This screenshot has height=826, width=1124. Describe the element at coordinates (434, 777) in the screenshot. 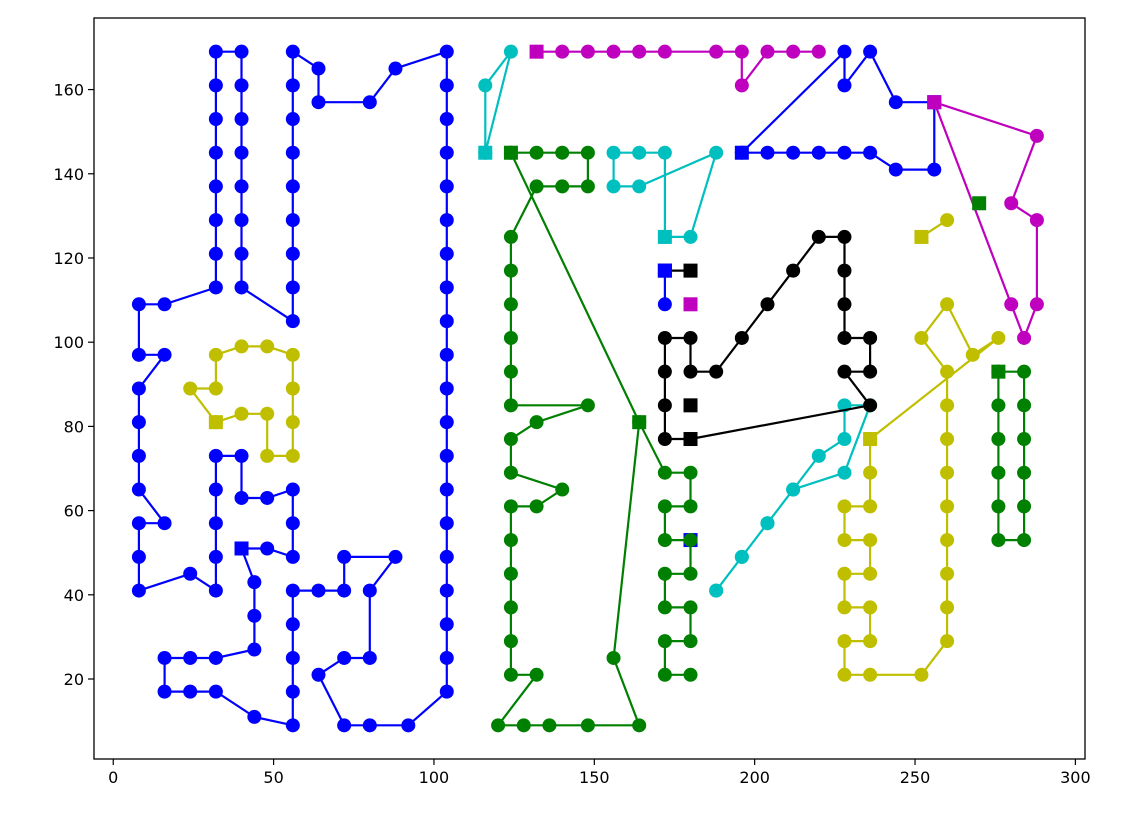

I see `x-tick-label: 100` at that location.